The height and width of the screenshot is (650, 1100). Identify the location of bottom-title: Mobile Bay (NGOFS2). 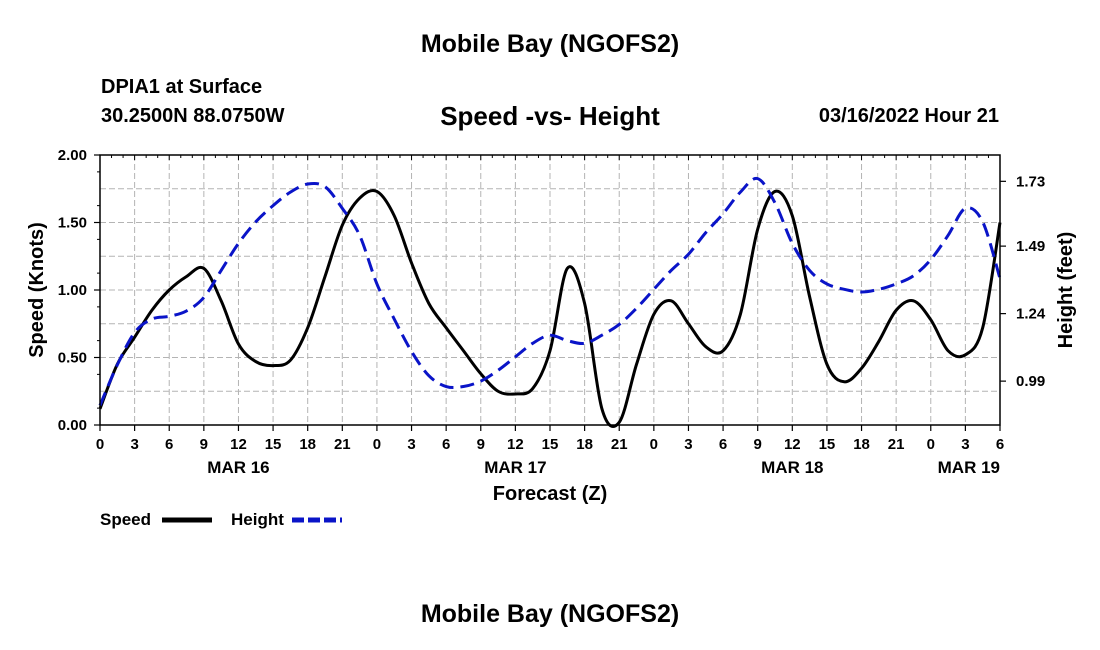
(550, 614).